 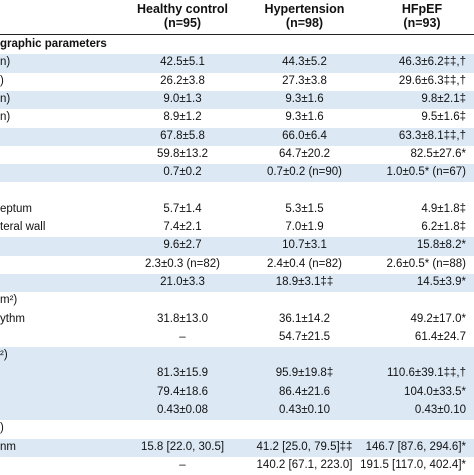 I want to click on table-row: n) 9.0±1.3 9.3±1.6 9.8±2.1‡, so click(x=237, y=100).